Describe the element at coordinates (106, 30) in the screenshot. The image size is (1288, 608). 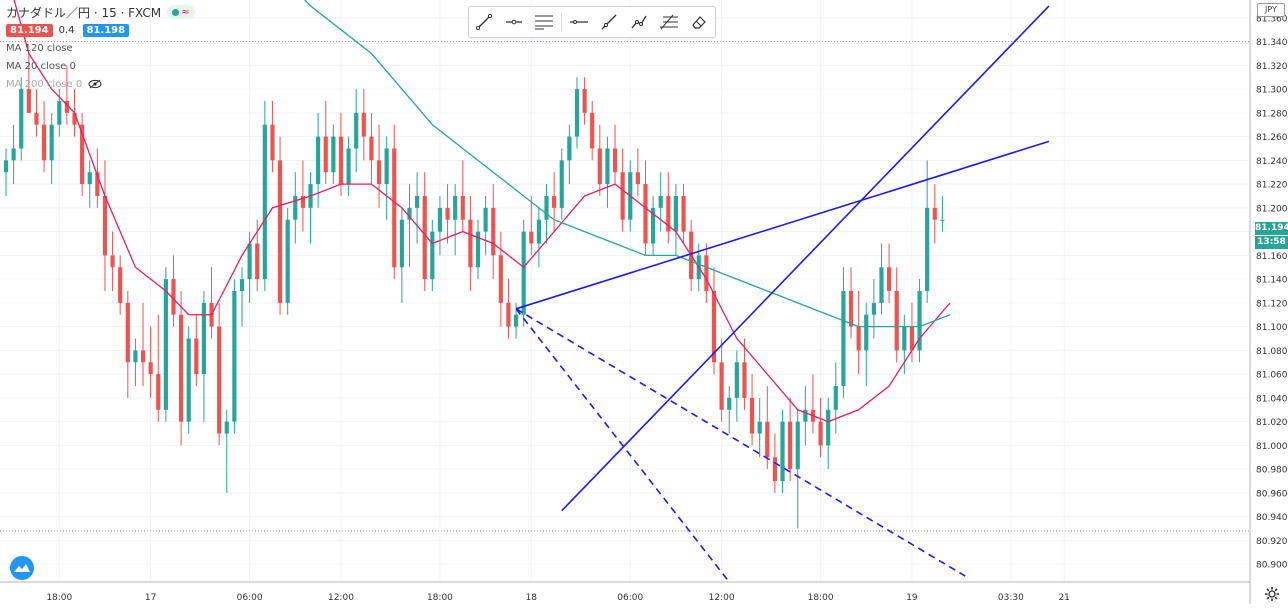
I see `buy-price-button: 81.198` at that location.